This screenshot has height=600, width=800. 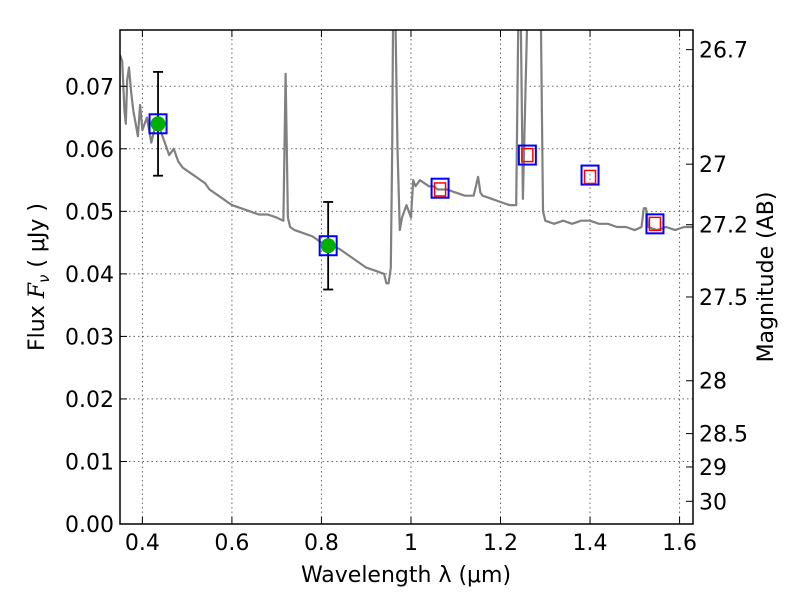 I want to click on y-axis-label-unit: ( μJy ), so click(x=37, y=239).